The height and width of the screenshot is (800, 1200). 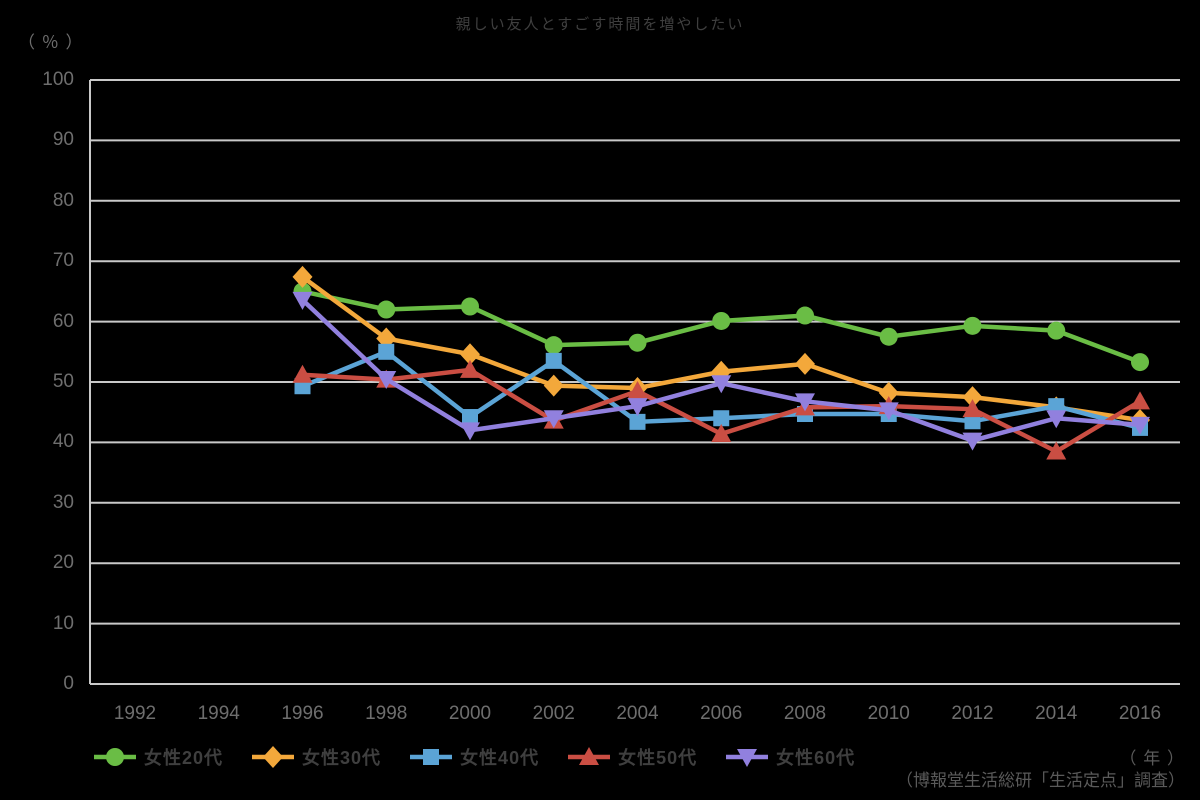 I want to click on x-tick-label-2010: 2010, so click(x=888, y=713).